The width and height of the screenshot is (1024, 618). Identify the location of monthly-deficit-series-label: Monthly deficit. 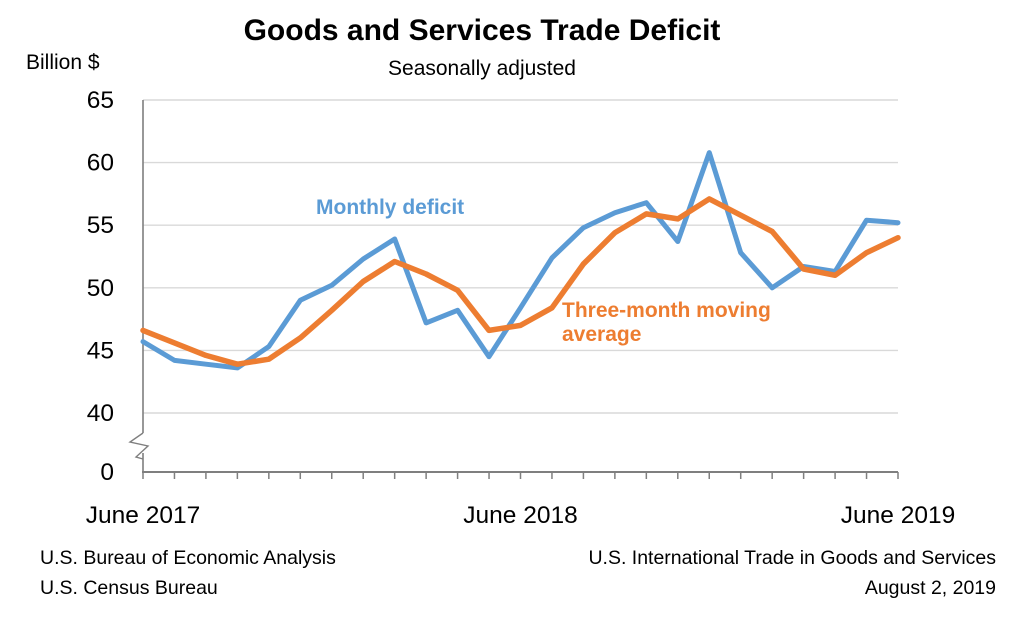
(390, 207).